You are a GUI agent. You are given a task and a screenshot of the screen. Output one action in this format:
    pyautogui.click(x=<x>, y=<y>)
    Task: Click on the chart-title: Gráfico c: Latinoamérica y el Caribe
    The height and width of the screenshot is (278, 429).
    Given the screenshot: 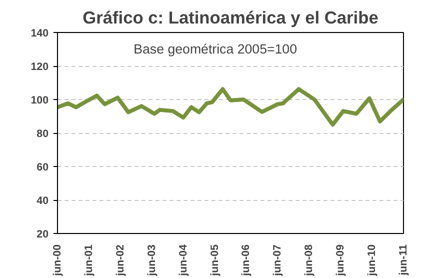 What is the action you would take?
    pyautogui.click(x=230, y=18)
    